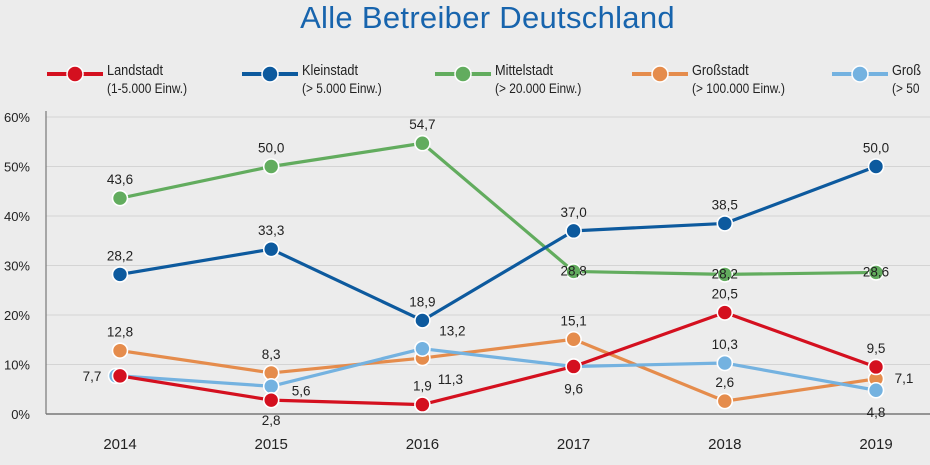  What do you see at coordinates (17, 216) in the screenshot?
I see `y-tick-label: 40%` at bounding box center [17, 216].